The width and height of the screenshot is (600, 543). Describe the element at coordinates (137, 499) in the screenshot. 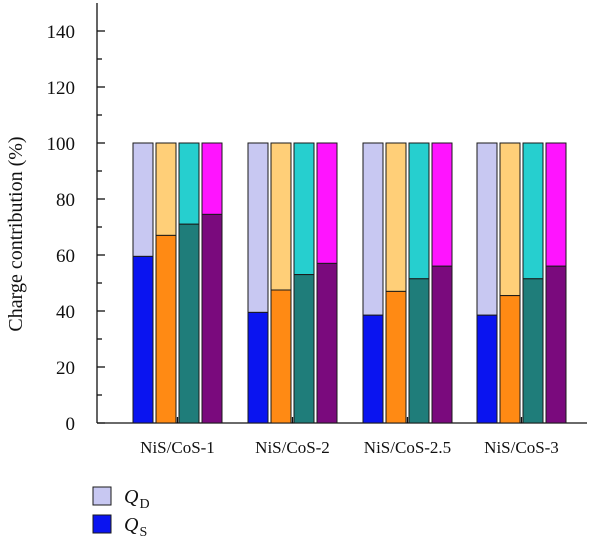

I see `legend-entry-label: QD` at that location.